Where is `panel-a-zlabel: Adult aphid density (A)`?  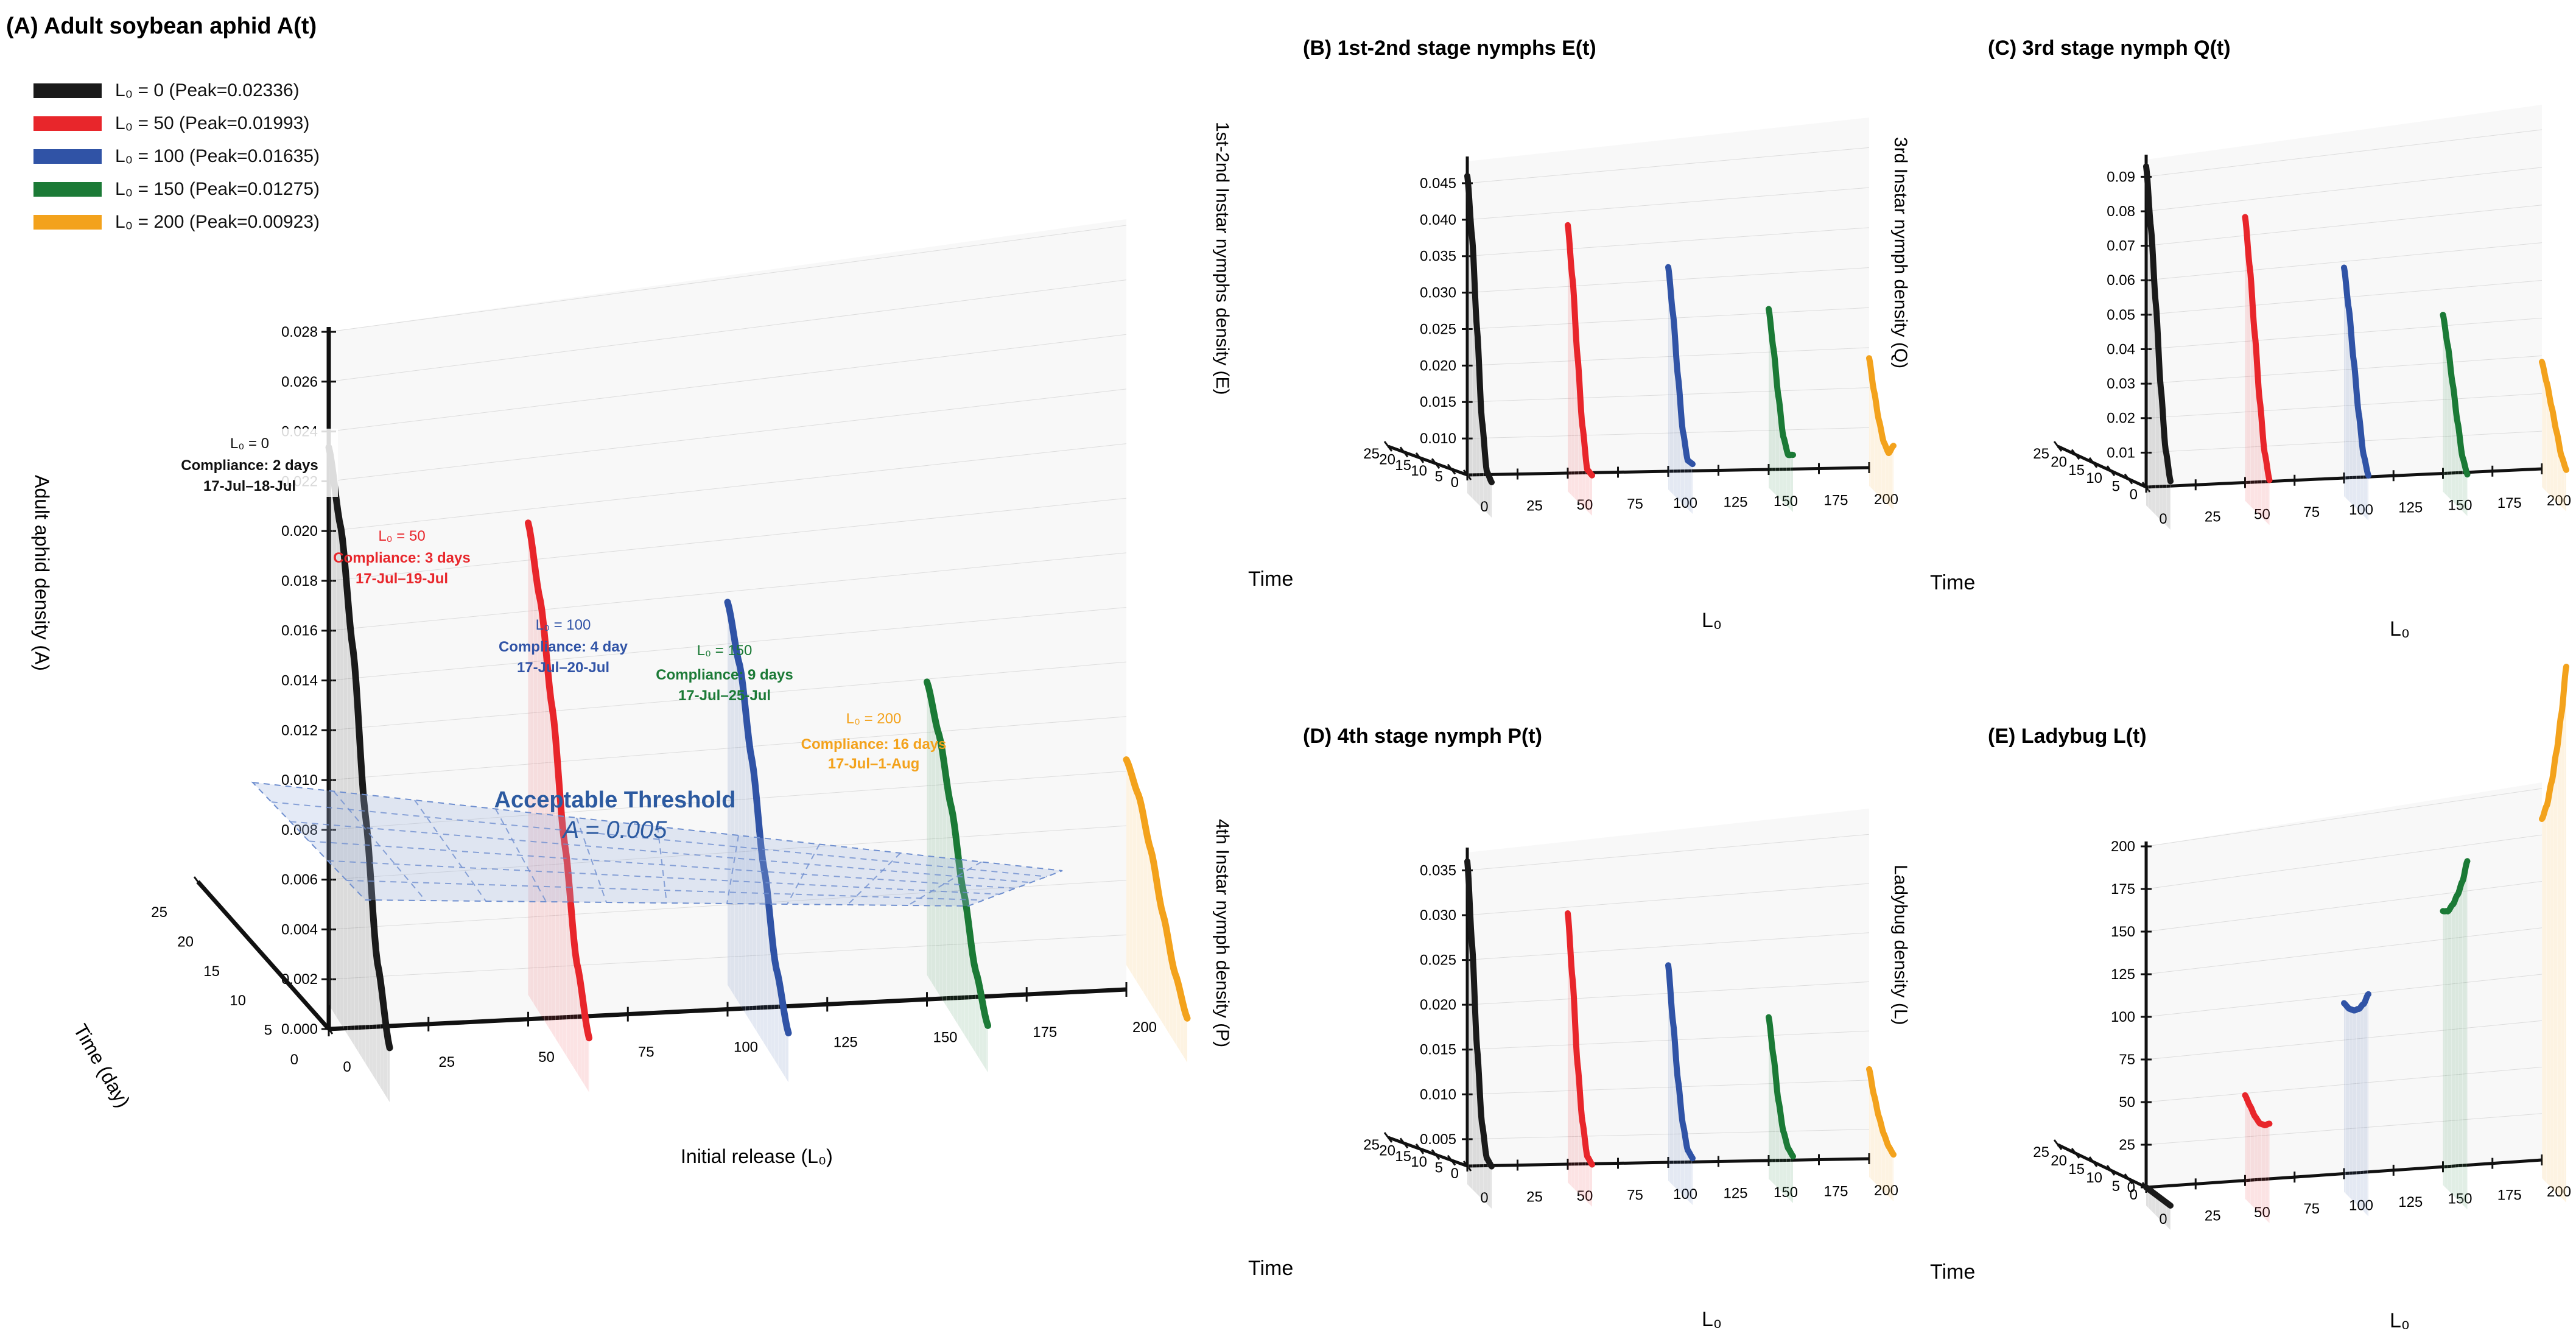
panel-a-zlabel: Adult aphid density (A) is located at coordinates (42, 573).